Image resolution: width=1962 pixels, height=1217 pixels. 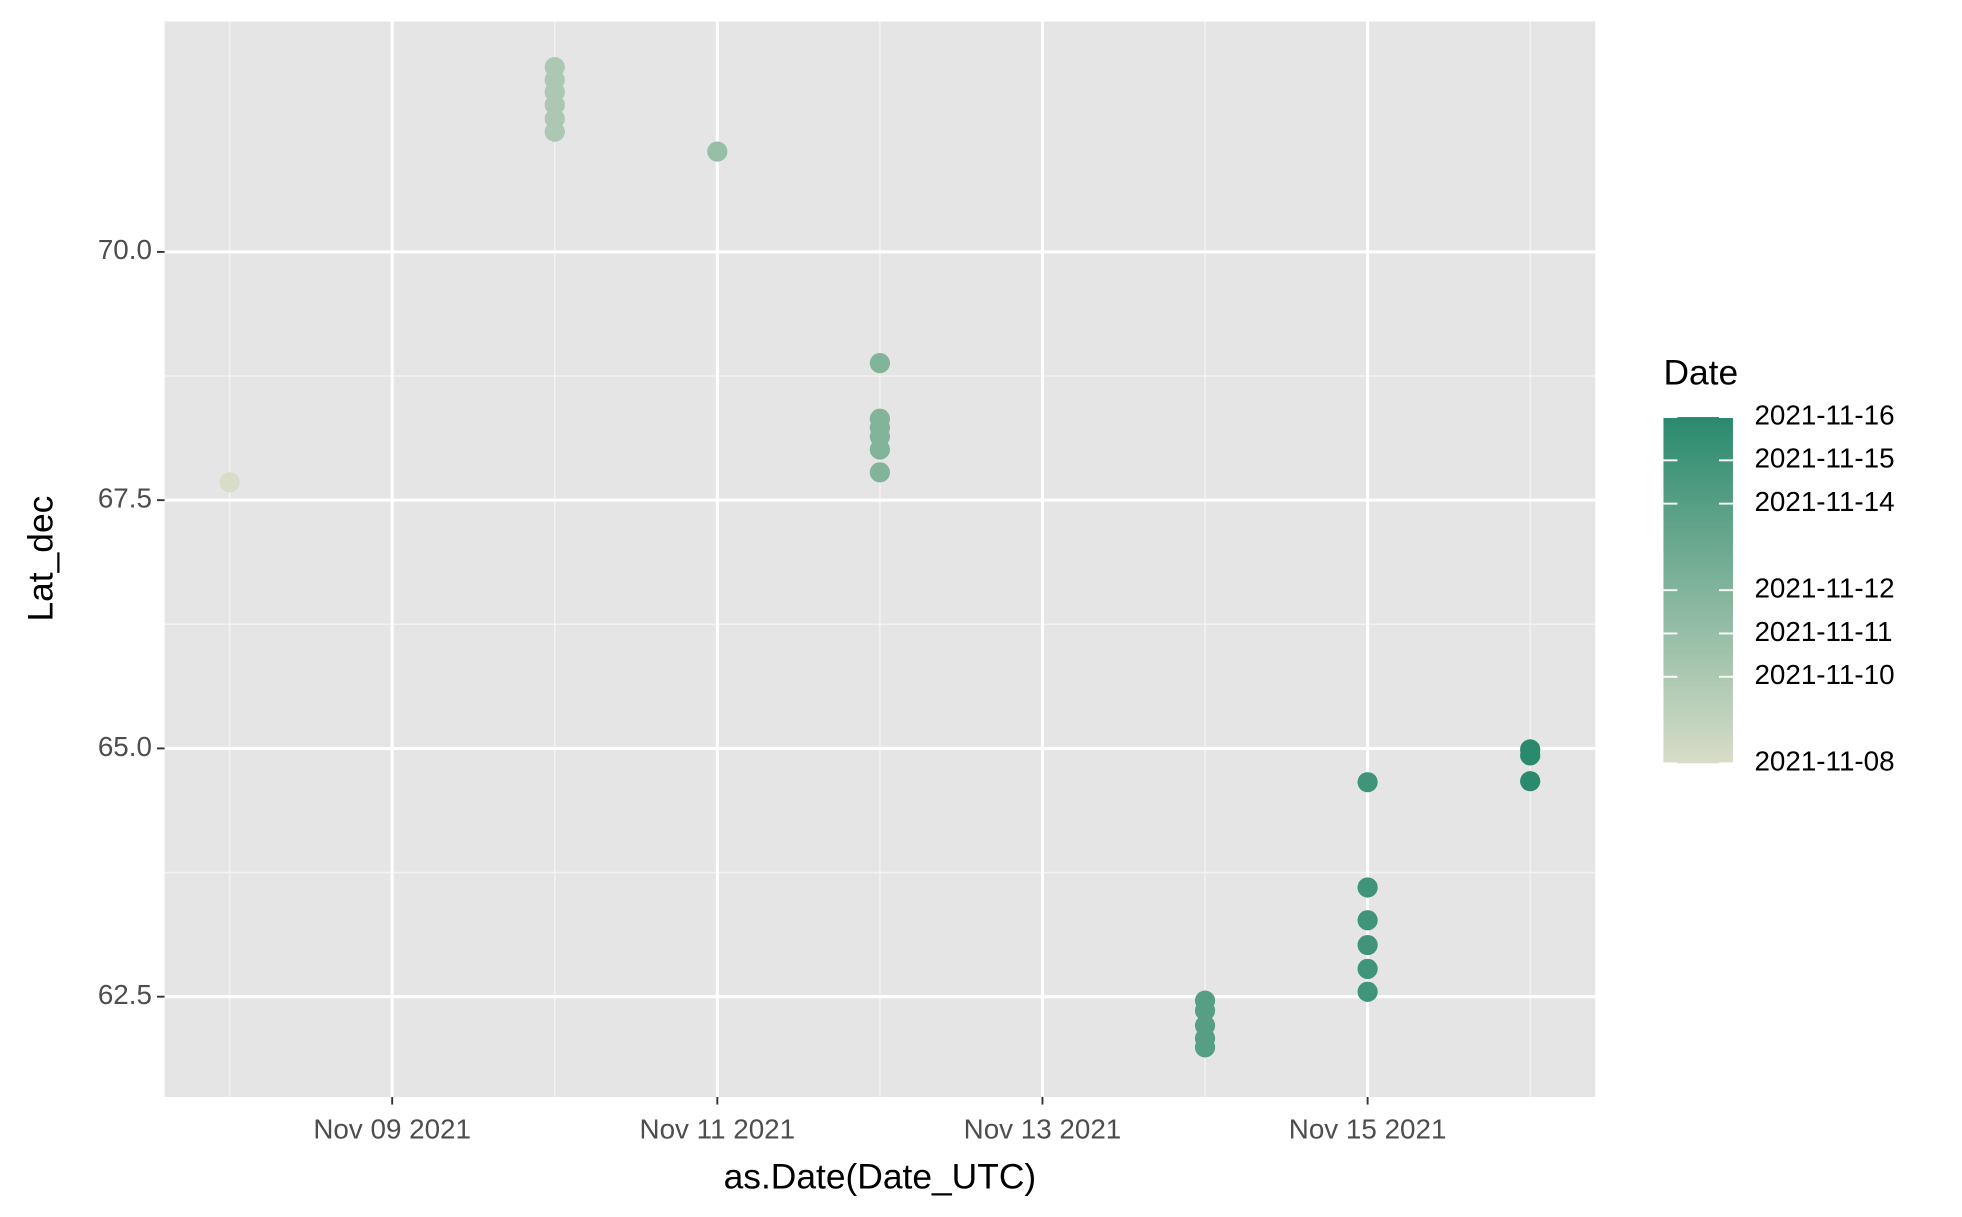 I want to click on y-tick-label: 65.0, so click(x=125, y=746).